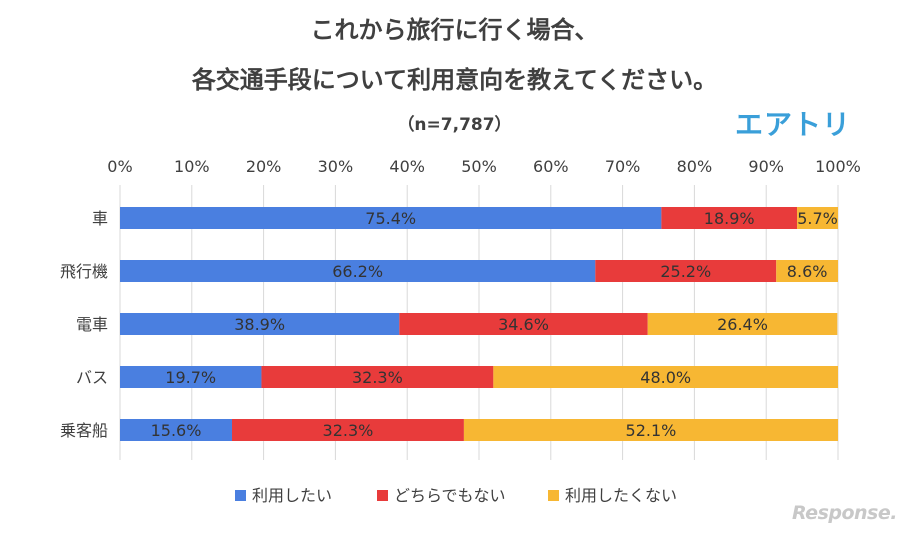 This screenshot has height=534, width=909. I want to click on x-tick-label: 30%, so click(336, 166).